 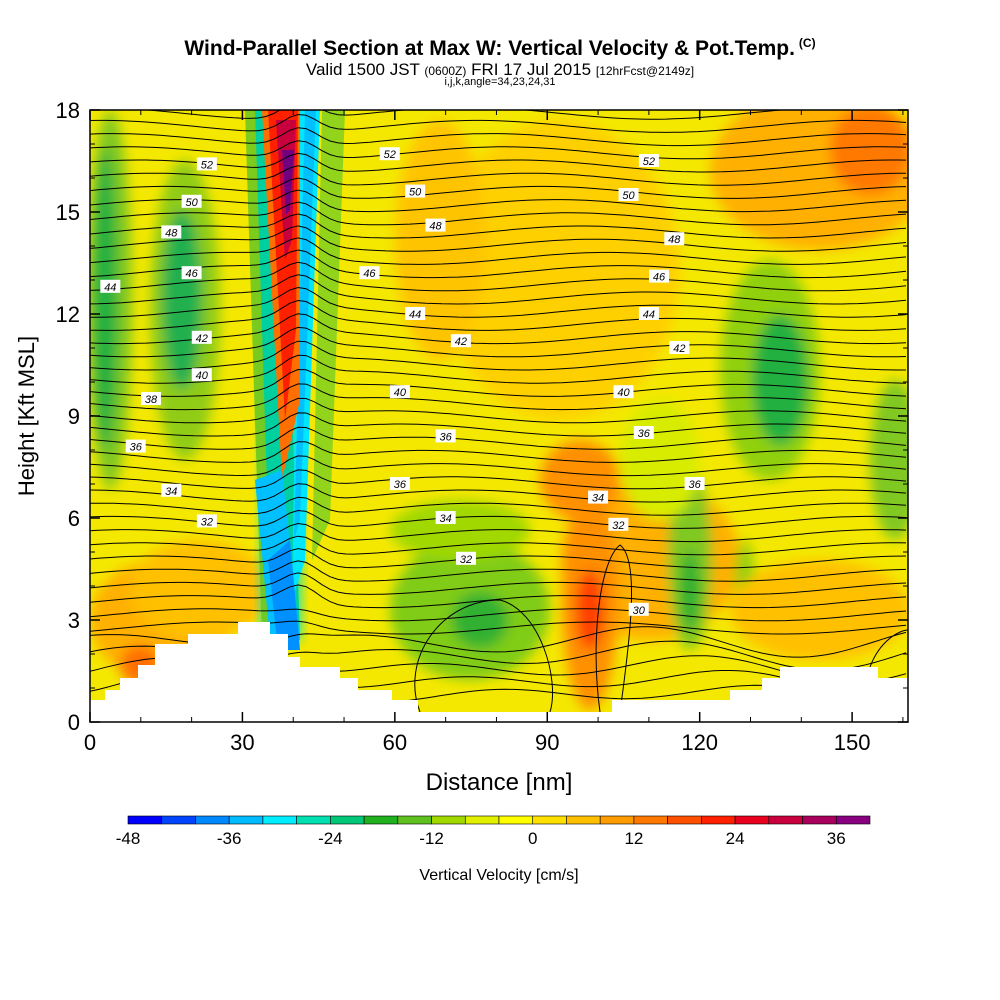 I want to click on contour-label-text: 42, so click(x=679, y=349).